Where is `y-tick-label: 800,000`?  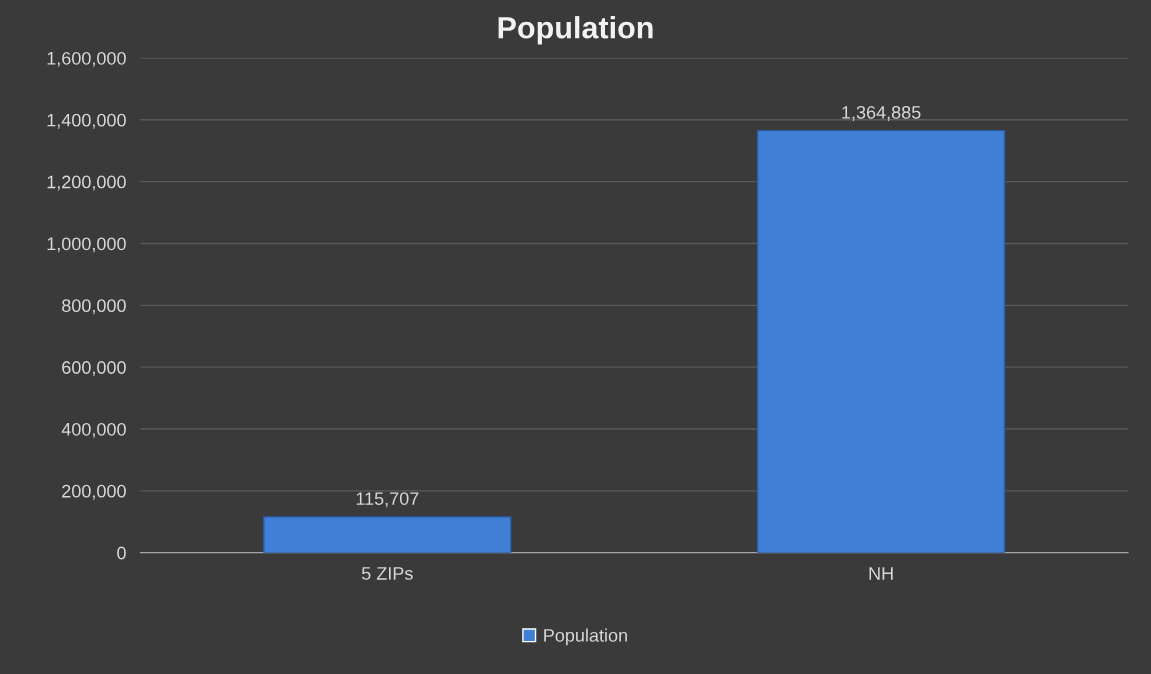 y-tick-label: 800,000 is located at coordinates (94, 307).